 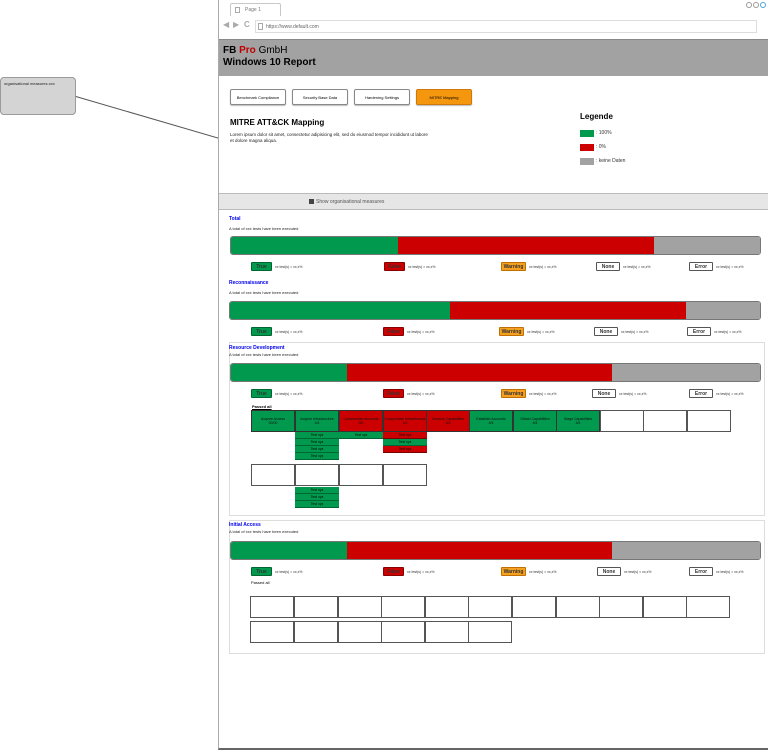 What do you see at coordinates (448, 418) in the screenshot?
I see `technique-name: Develop Capabilities` at bounding box center [448, 418].